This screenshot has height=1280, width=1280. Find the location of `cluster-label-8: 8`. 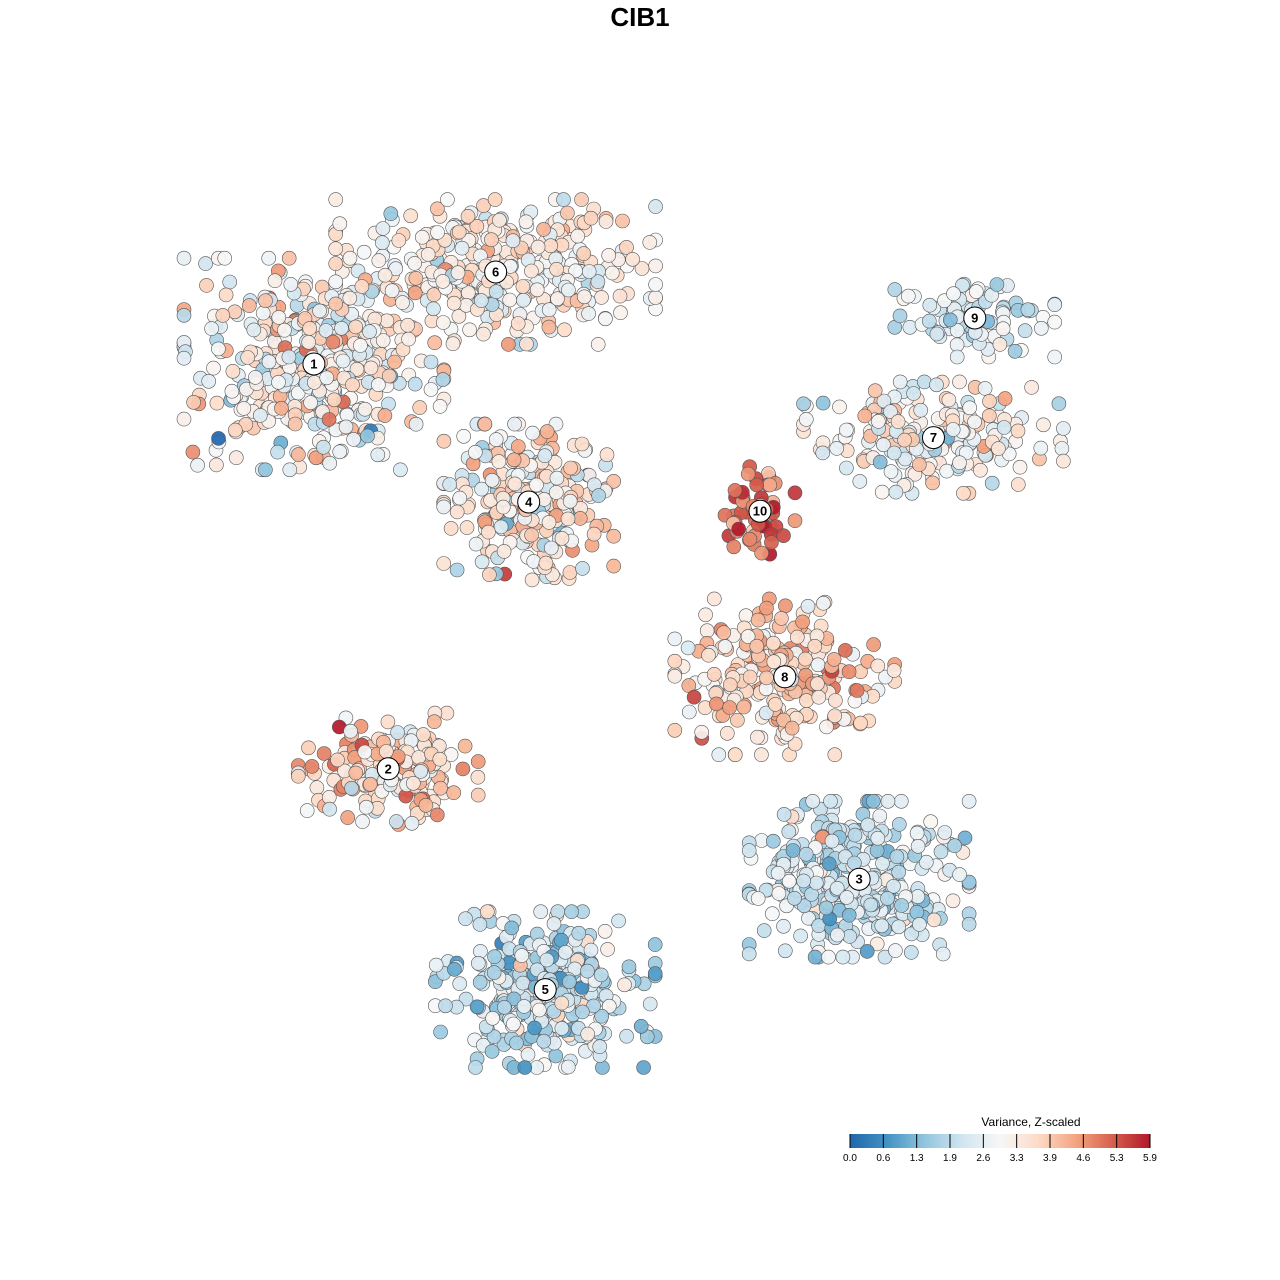

cluster-label-8: 8 is located at coordinates (785, 677).